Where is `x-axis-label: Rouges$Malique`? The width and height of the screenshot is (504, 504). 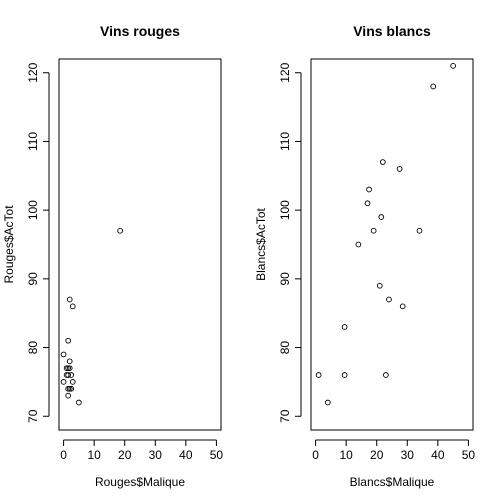 x-axis-label: Rouges$Malique is located at coordinates (140, 482).